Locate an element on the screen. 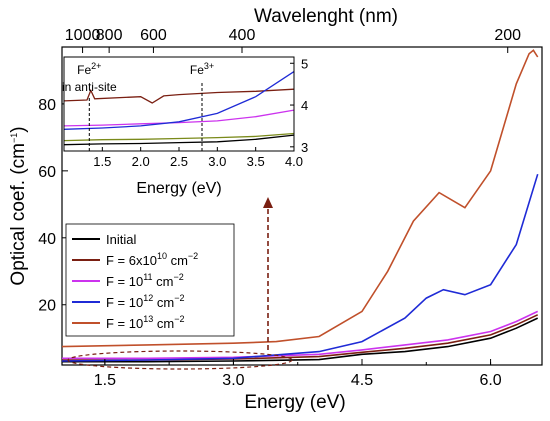 The width and height of the screenshot is (550, 421). main-x-ticks: 1.5 3.0 4.5 6.0 is located at coordinates (298, 374).